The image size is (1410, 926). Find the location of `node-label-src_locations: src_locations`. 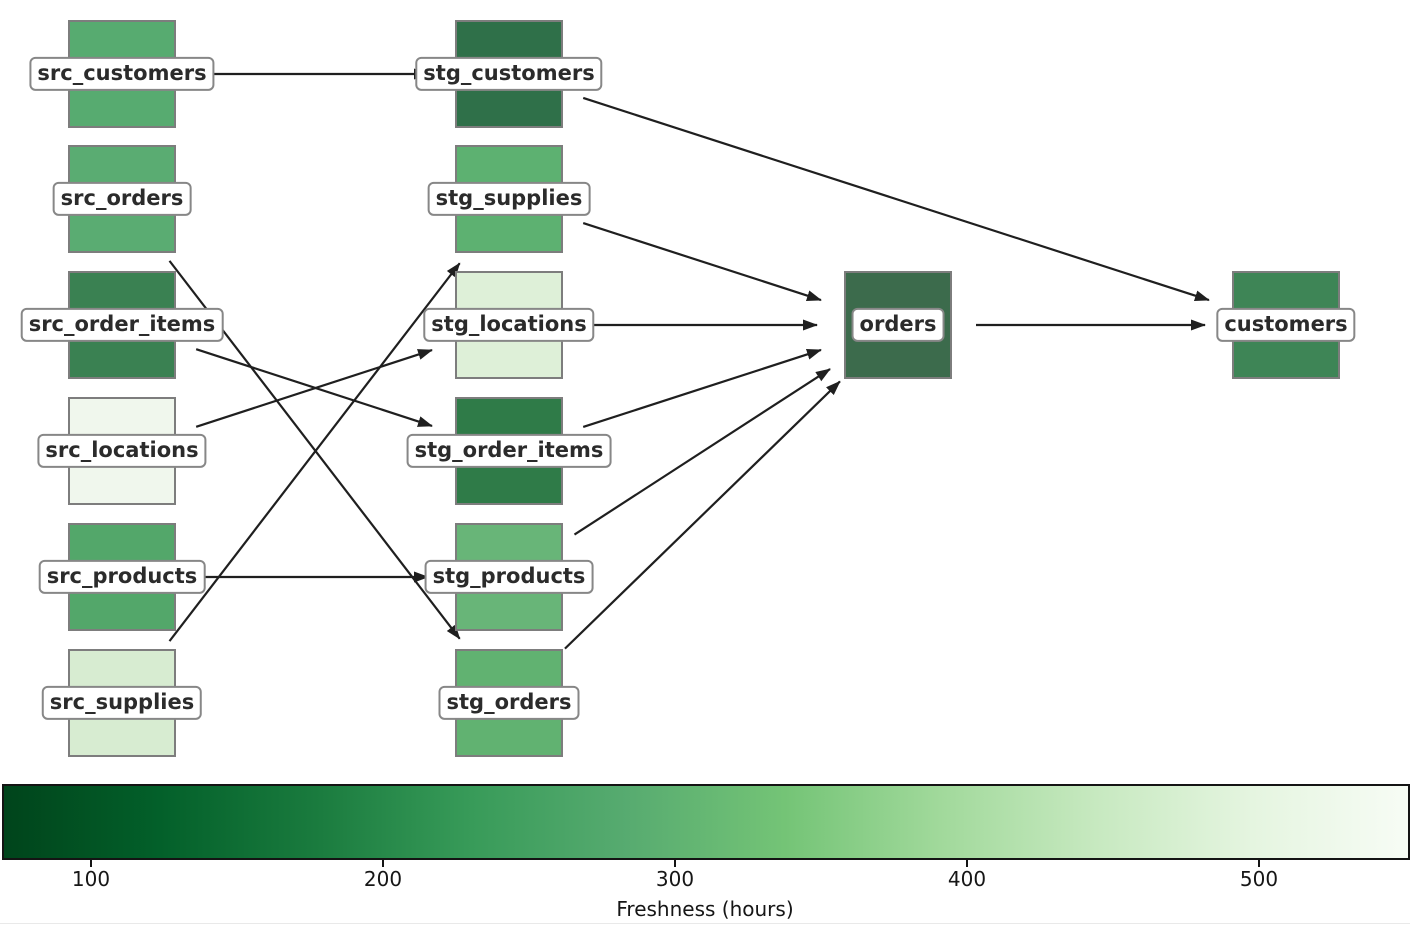

node-label-src_locations: src_locations is located at coordinates (122, 451).